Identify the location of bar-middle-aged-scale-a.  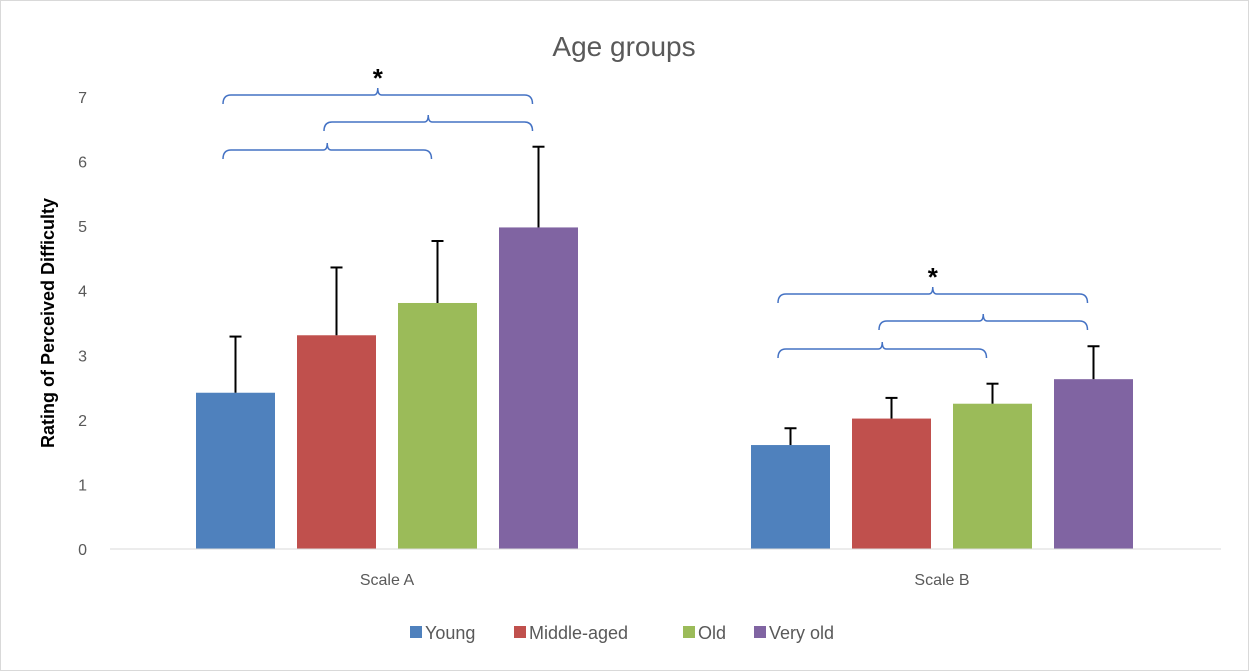
(336, 442).